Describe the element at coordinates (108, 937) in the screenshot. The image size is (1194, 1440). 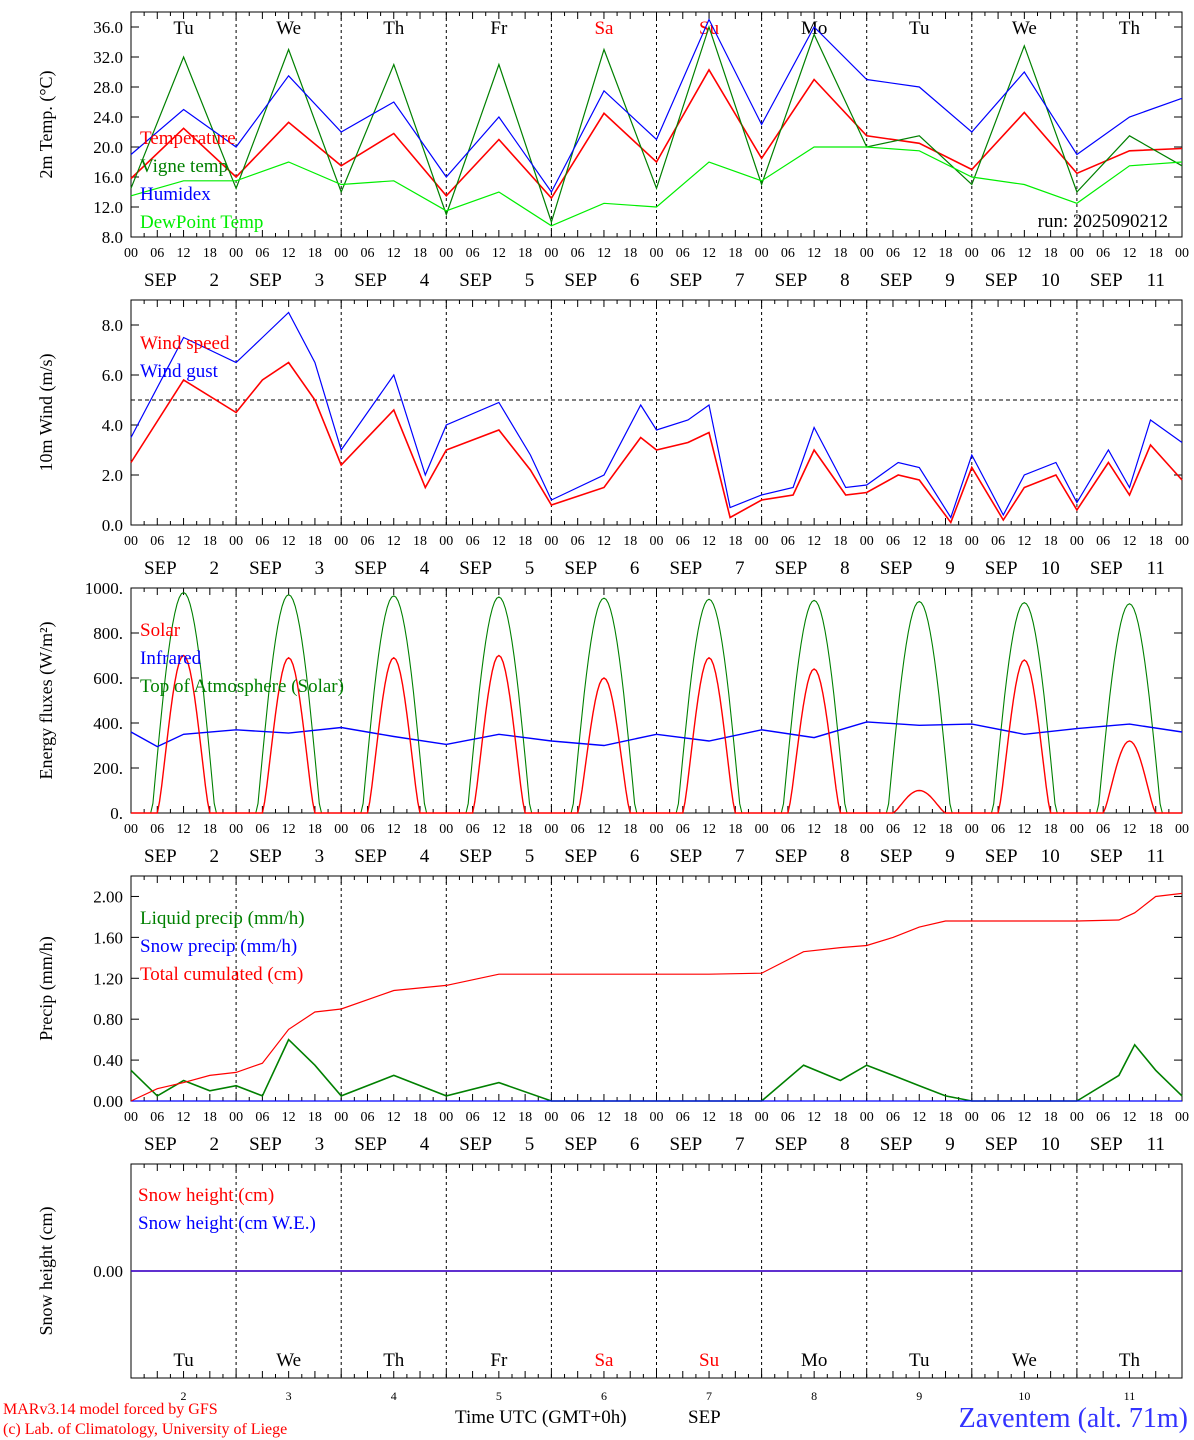
I see `y-tick-label: 1.60` at that location.